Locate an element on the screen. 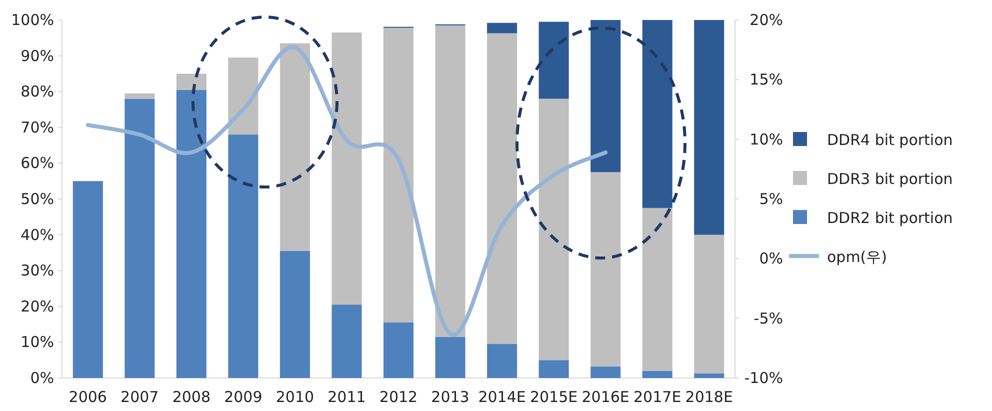 The width and height of the screenshot is (992, 411). y-tick-label: 90% is located at coordinates (37, 55).